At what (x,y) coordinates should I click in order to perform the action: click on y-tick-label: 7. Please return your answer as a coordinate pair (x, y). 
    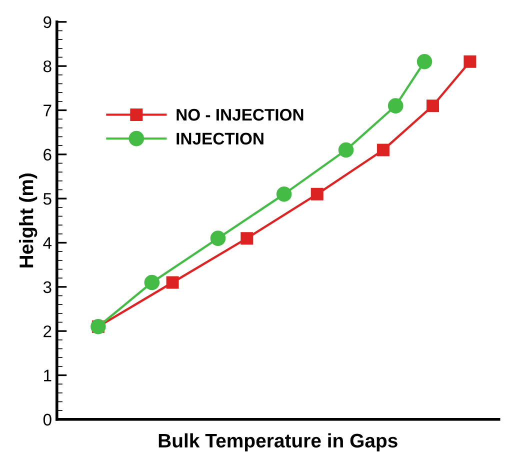
    Looking at the image, I should click on (48, 110).